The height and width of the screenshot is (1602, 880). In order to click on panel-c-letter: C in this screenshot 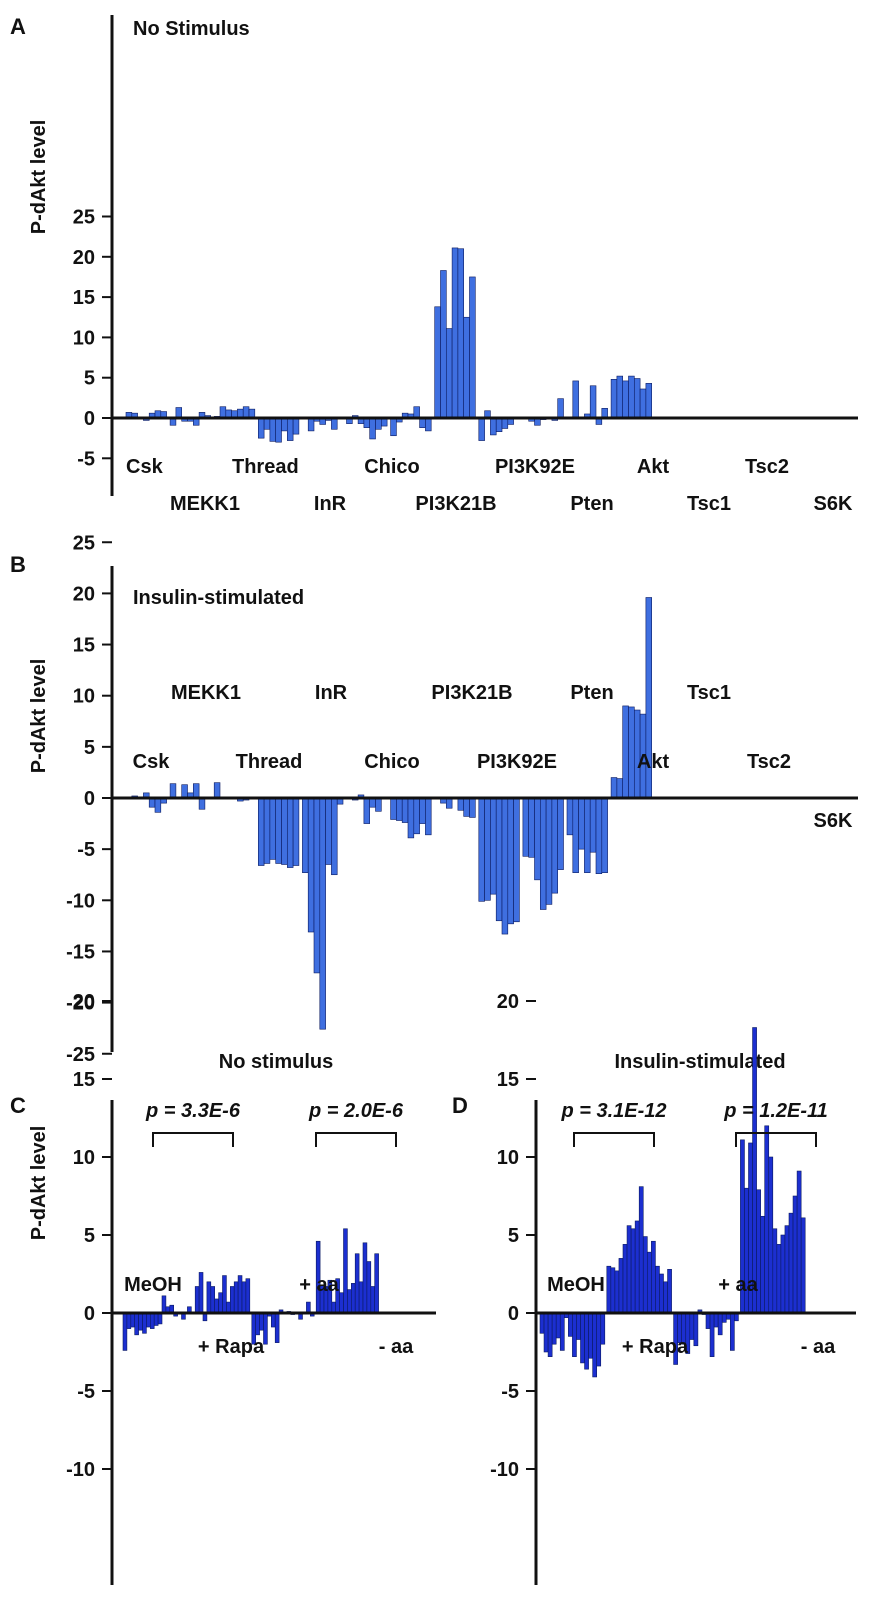, I will do `click(18, 1105)`.